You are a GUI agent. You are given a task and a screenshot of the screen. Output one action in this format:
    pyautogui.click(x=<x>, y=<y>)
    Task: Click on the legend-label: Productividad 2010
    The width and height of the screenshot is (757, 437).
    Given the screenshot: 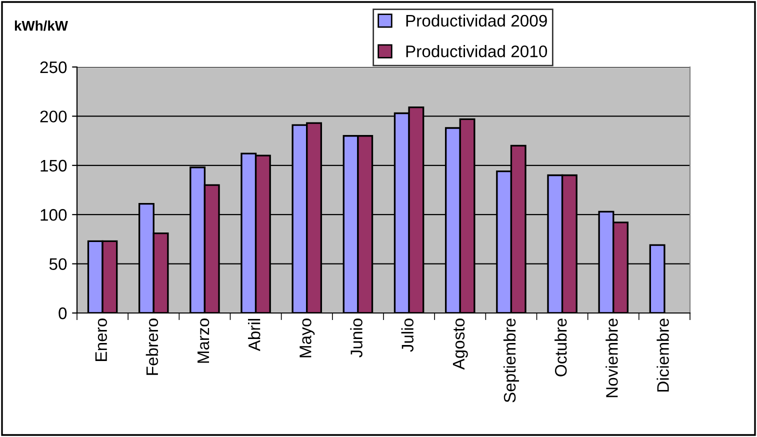 What is the action you would take?
    pyautogui.click(x=477, y=51)
    